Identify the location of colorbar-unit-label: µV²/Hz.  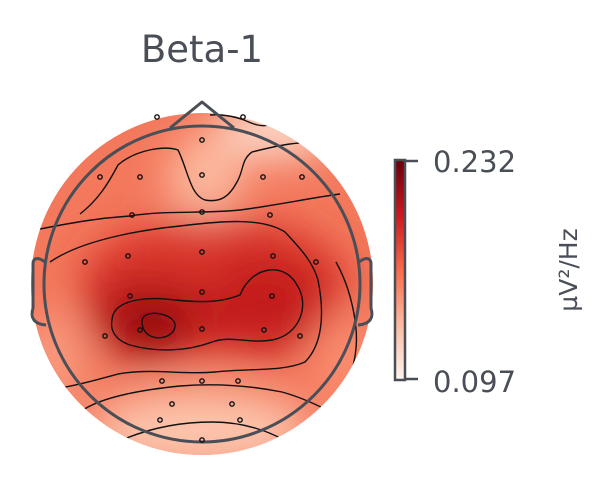
(568, 269).